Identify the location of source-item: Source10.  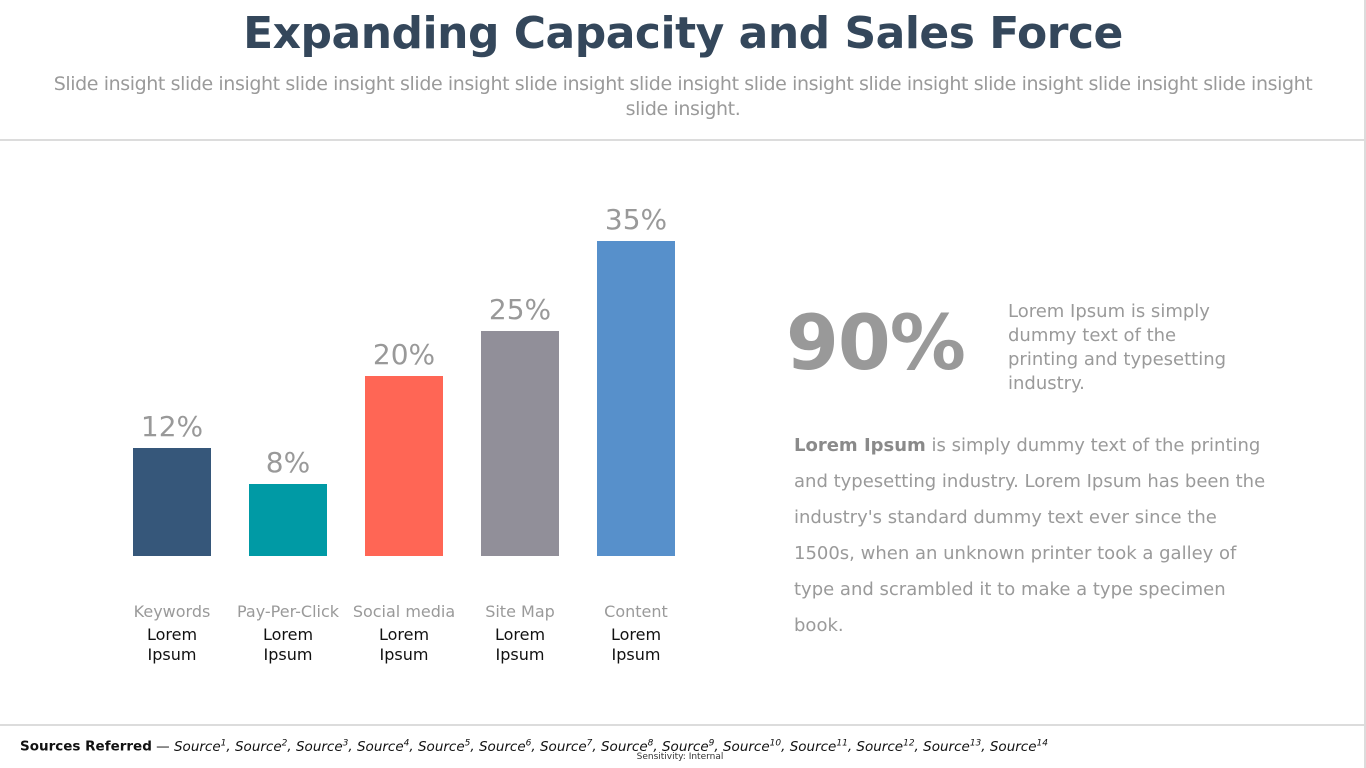
(752, 746).